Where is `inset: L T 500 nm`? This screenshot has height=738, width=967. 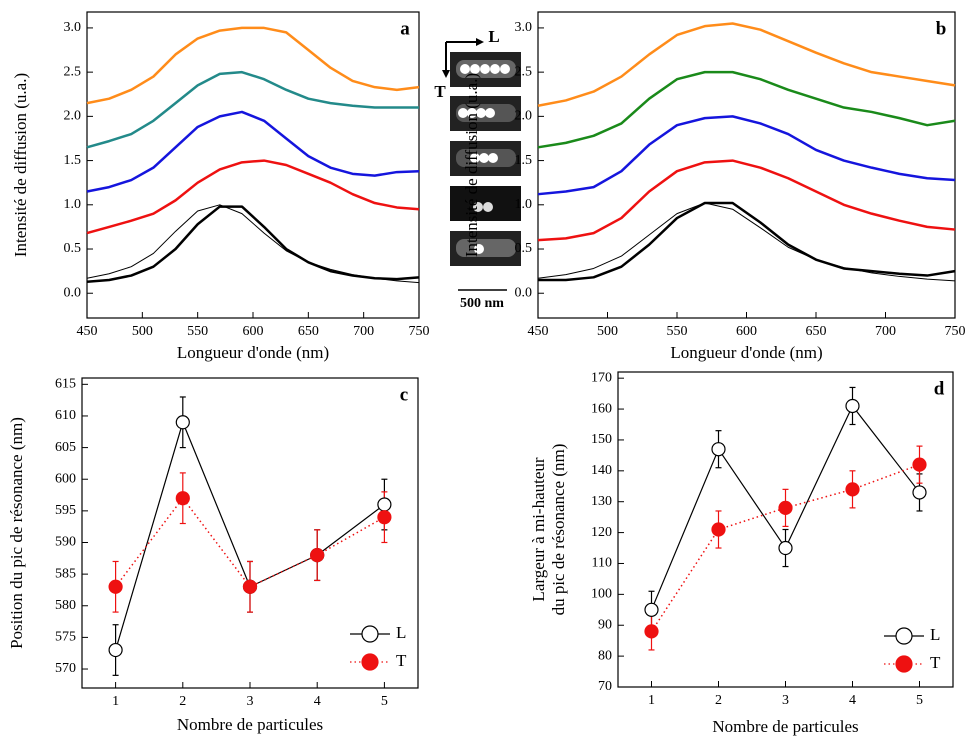 inset: L T 500 nm is located at coordinates (477, 169).